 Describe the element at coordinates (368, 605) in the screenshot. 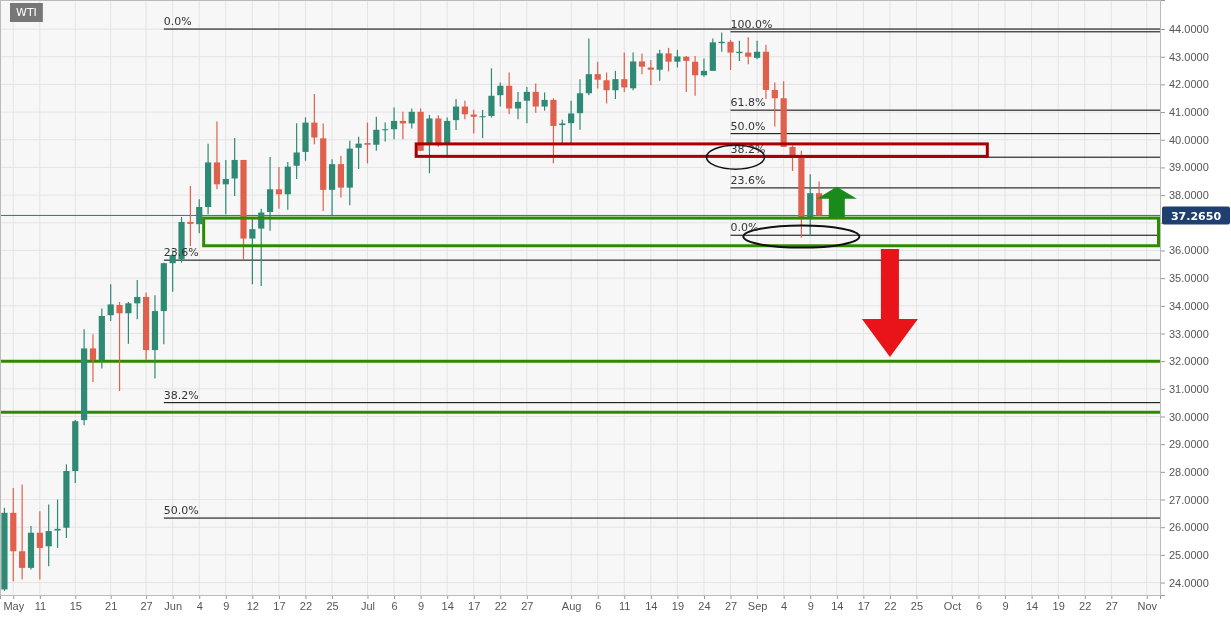

I see `x-tick-label: Jul` at that location.